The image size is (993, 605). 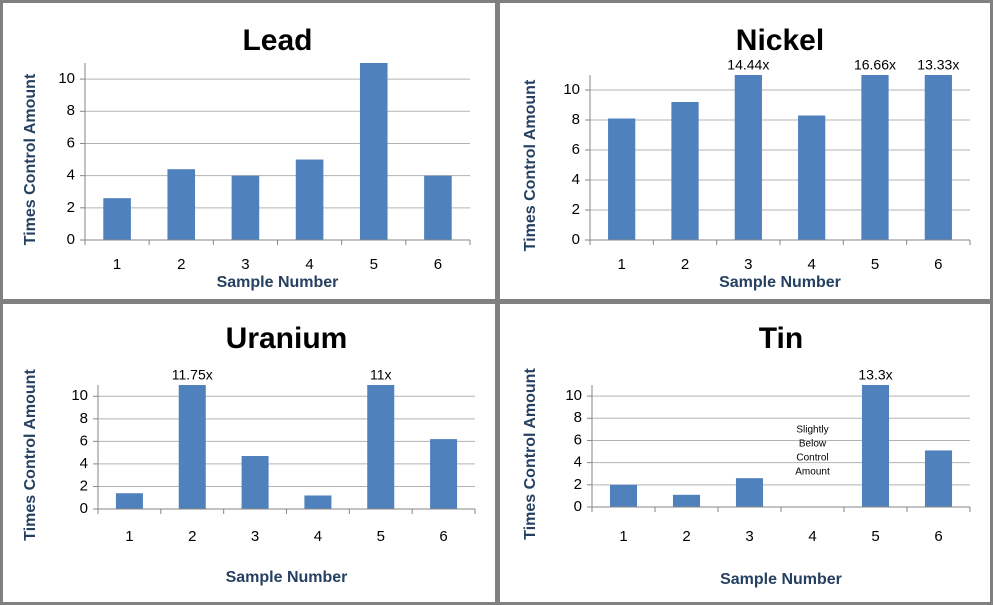 What do you see at coordinates (192, 375) in the screenshot?
I see `value-label: 11.75x` at bounding box center [192, 375].